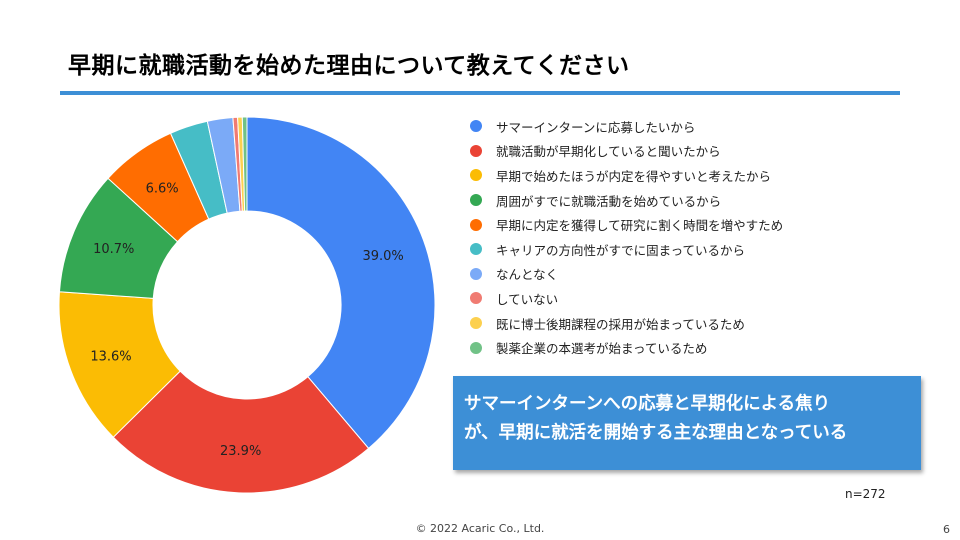 The width and height of the screenshot is (960, 540). Describe the element at coordinates (240, 451) in the screenshot. I see `slice-data-label-2: 23.9%` at that location.